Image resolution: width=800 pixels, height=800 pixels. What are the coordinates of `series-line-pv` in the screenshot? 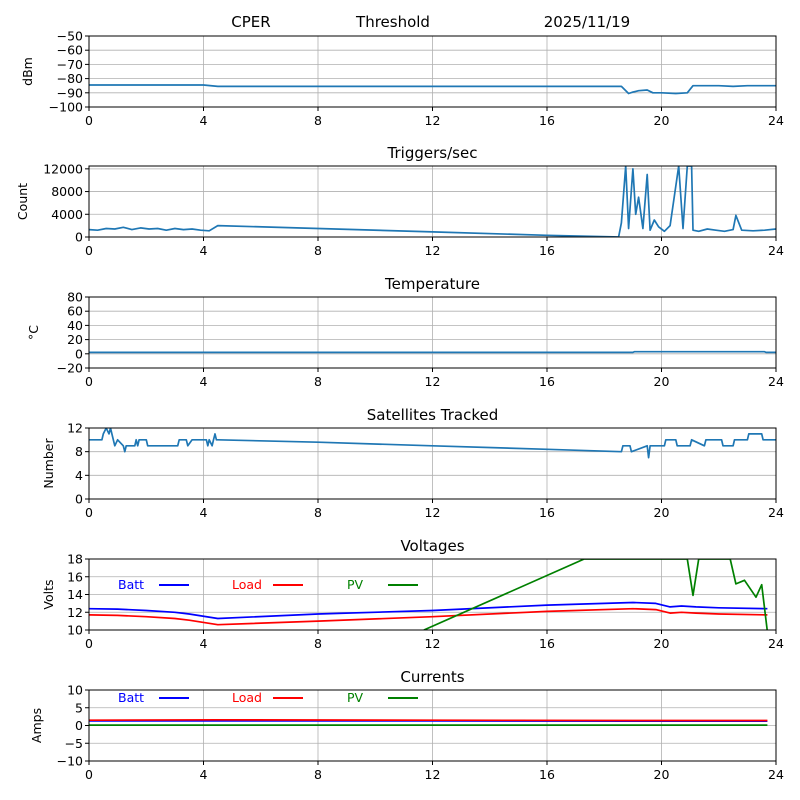 It's located at (596, 594).